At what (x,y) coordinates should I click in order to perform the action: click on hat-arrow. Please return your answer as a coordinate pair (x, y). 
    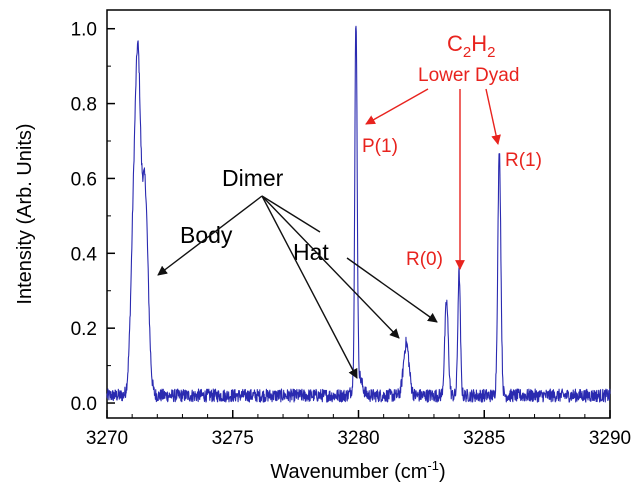
    Looking at the image, I should click on (392, 290).